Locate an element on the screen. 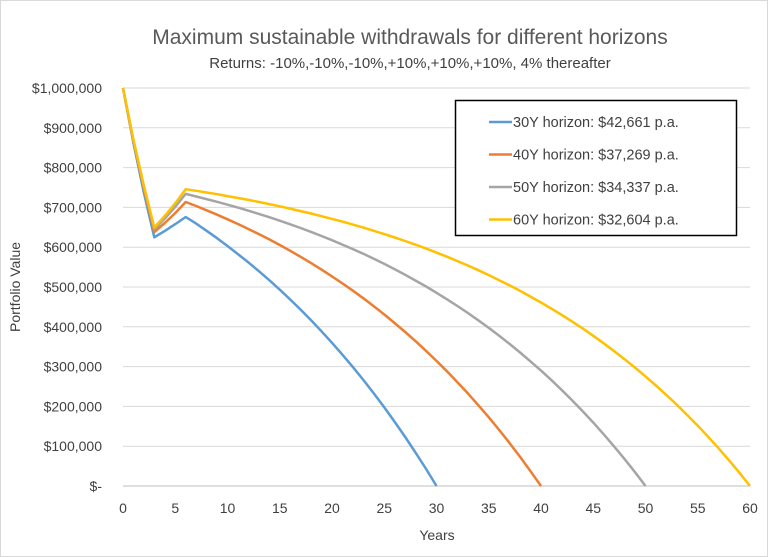 This screenshot has width=768, height=557. y-tick-label: $700,000 is located at coordinates (73, 207).